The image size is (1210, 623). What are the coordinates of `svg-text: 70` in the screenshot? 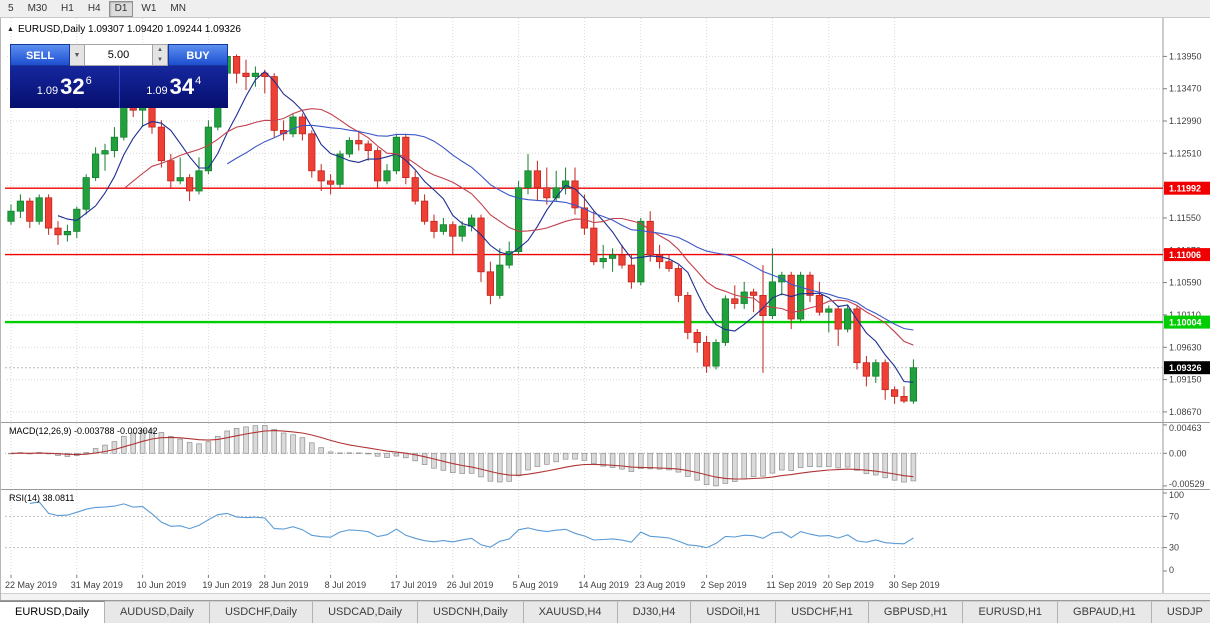 It's located at (1174, 516).